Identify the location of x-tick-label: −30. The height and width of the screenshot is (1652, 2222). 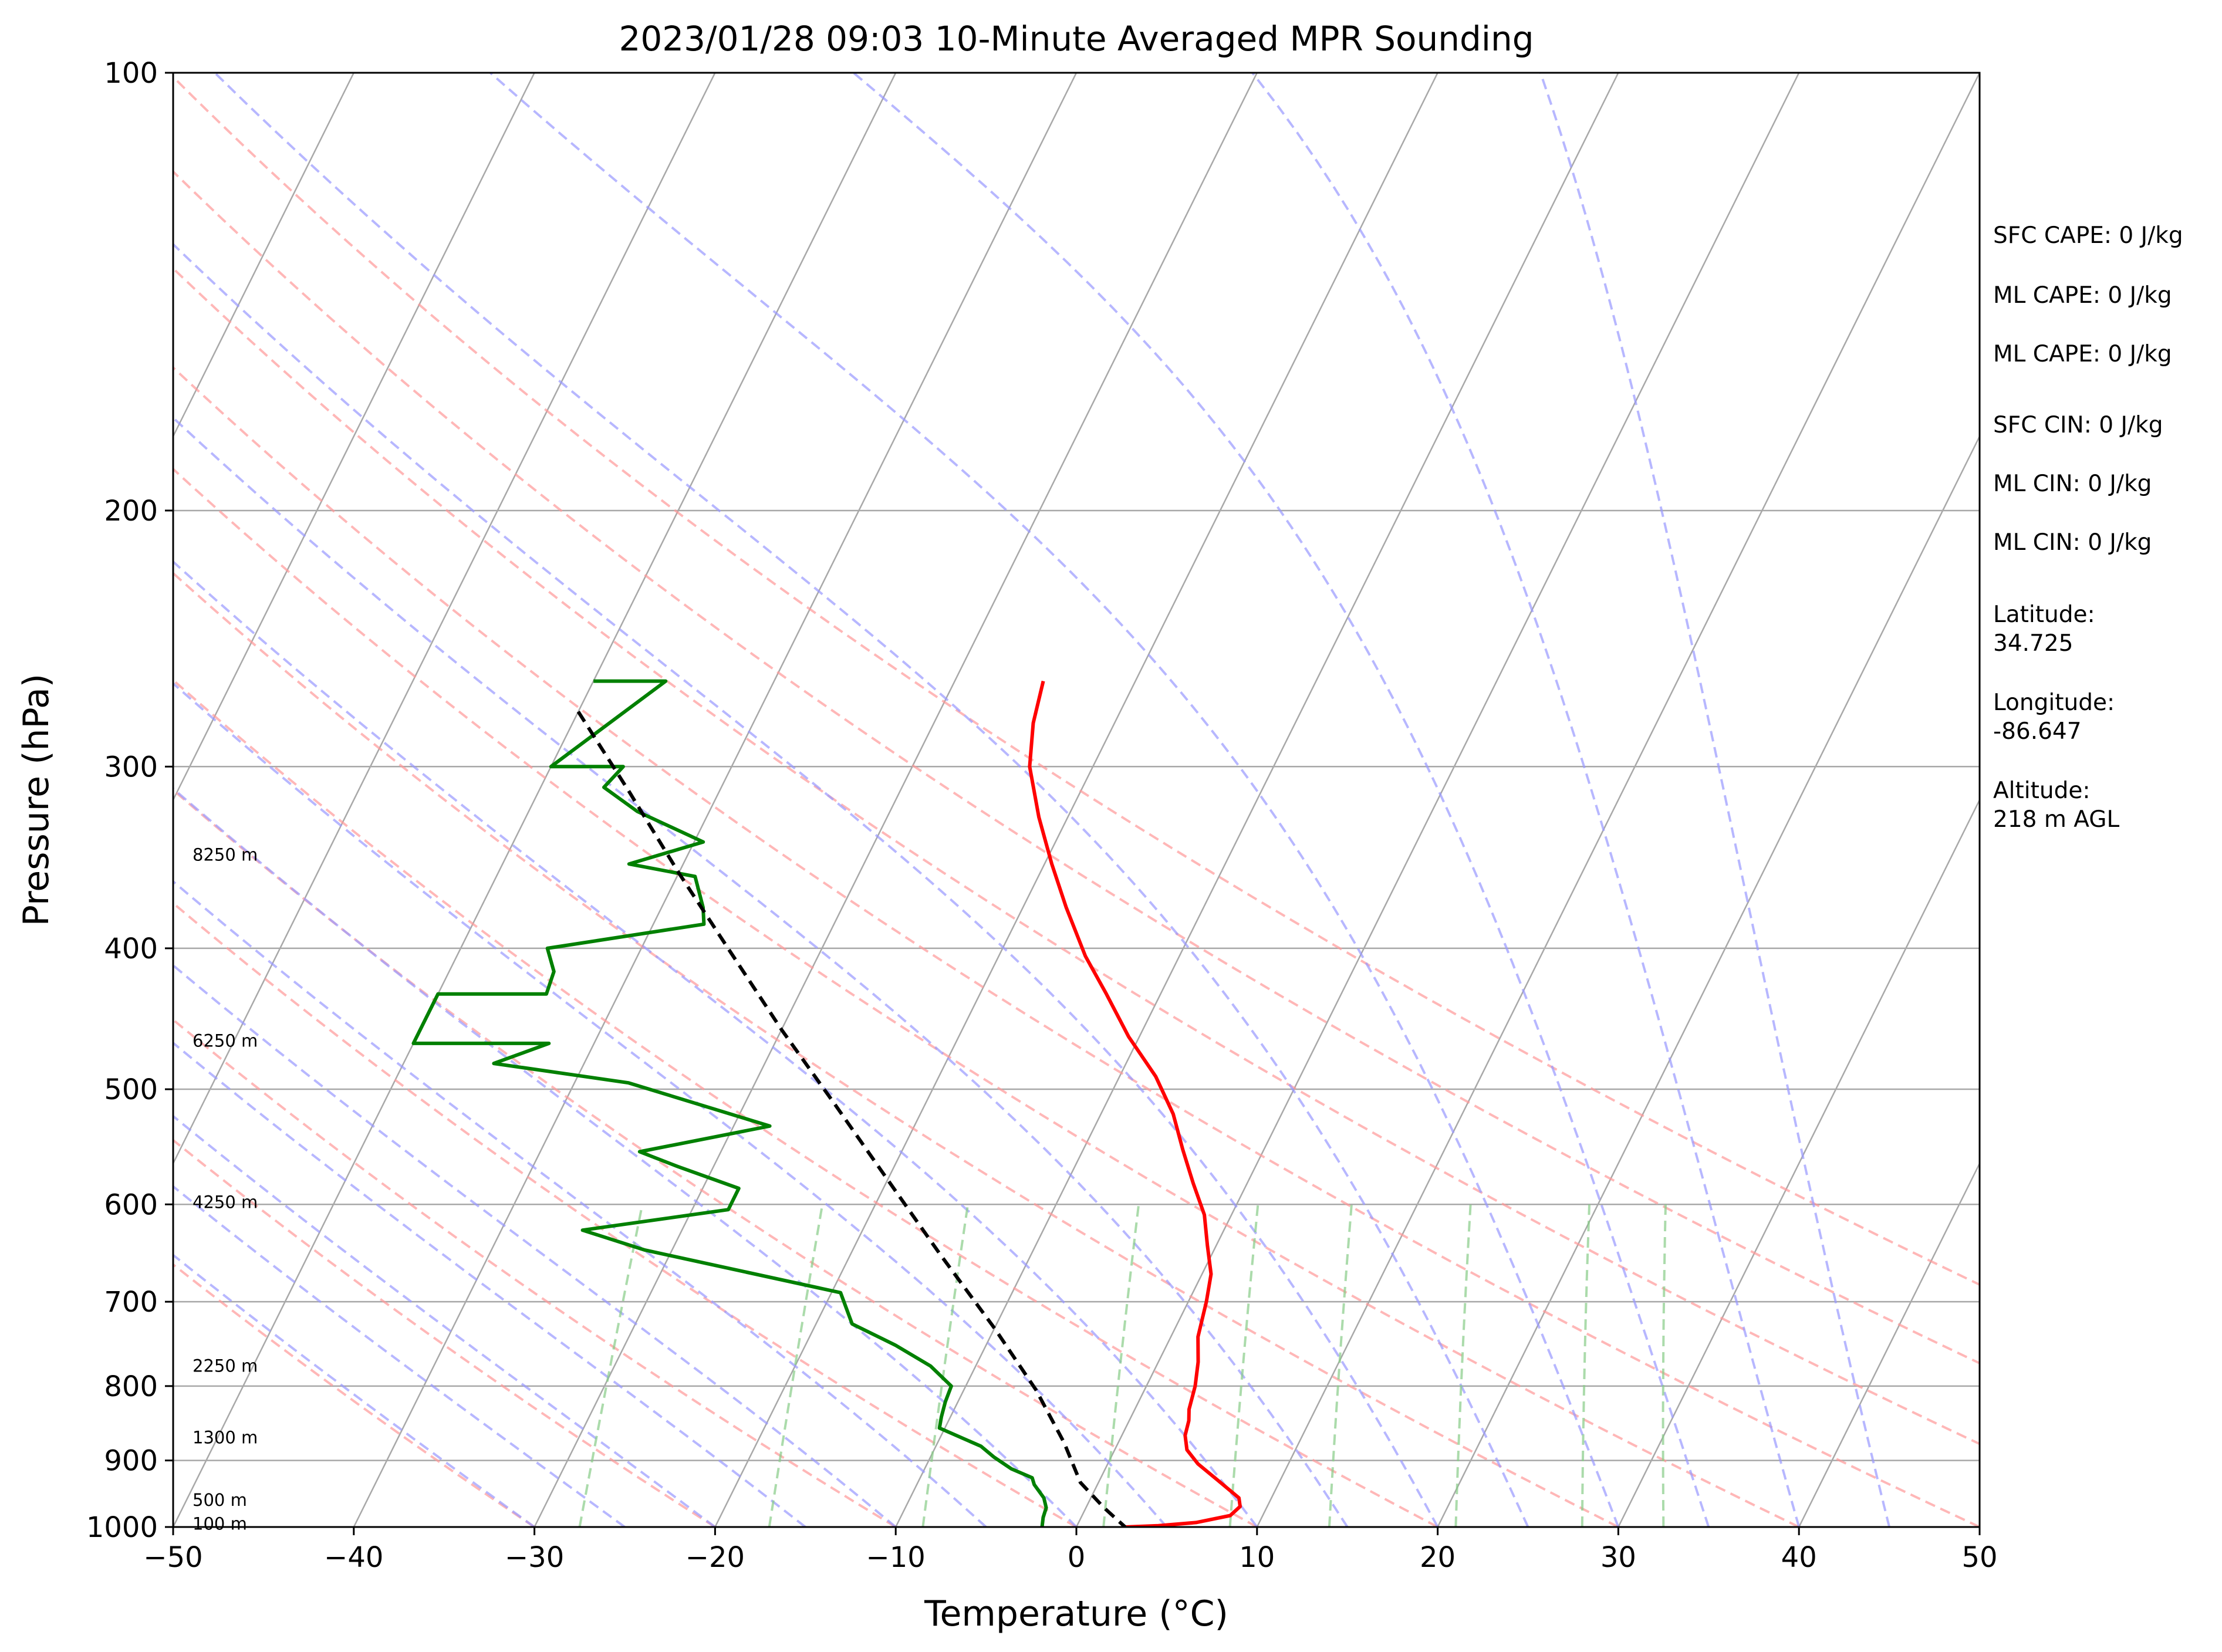
(535, 1557).